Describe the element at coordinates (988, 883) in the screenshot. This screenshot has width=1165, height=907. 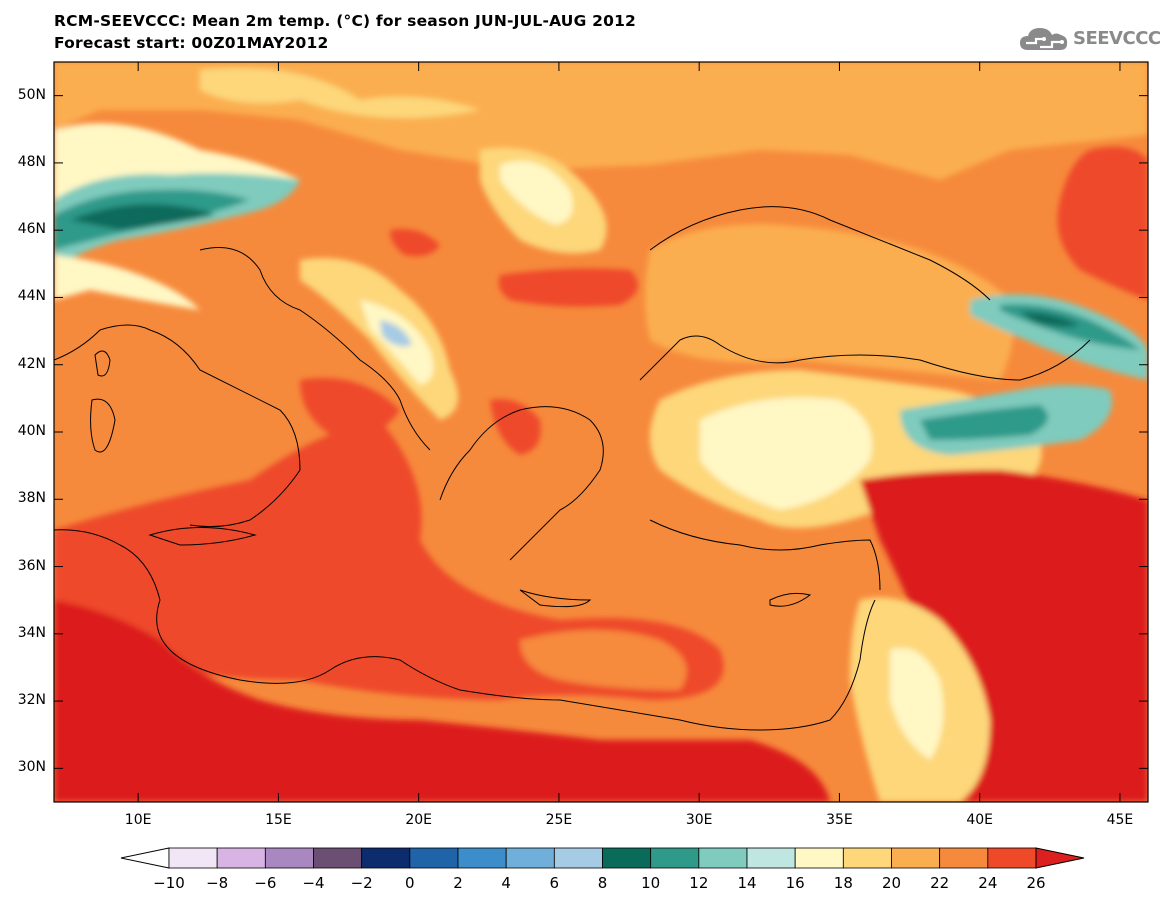
I see `colorbar-label: 24` at that location.